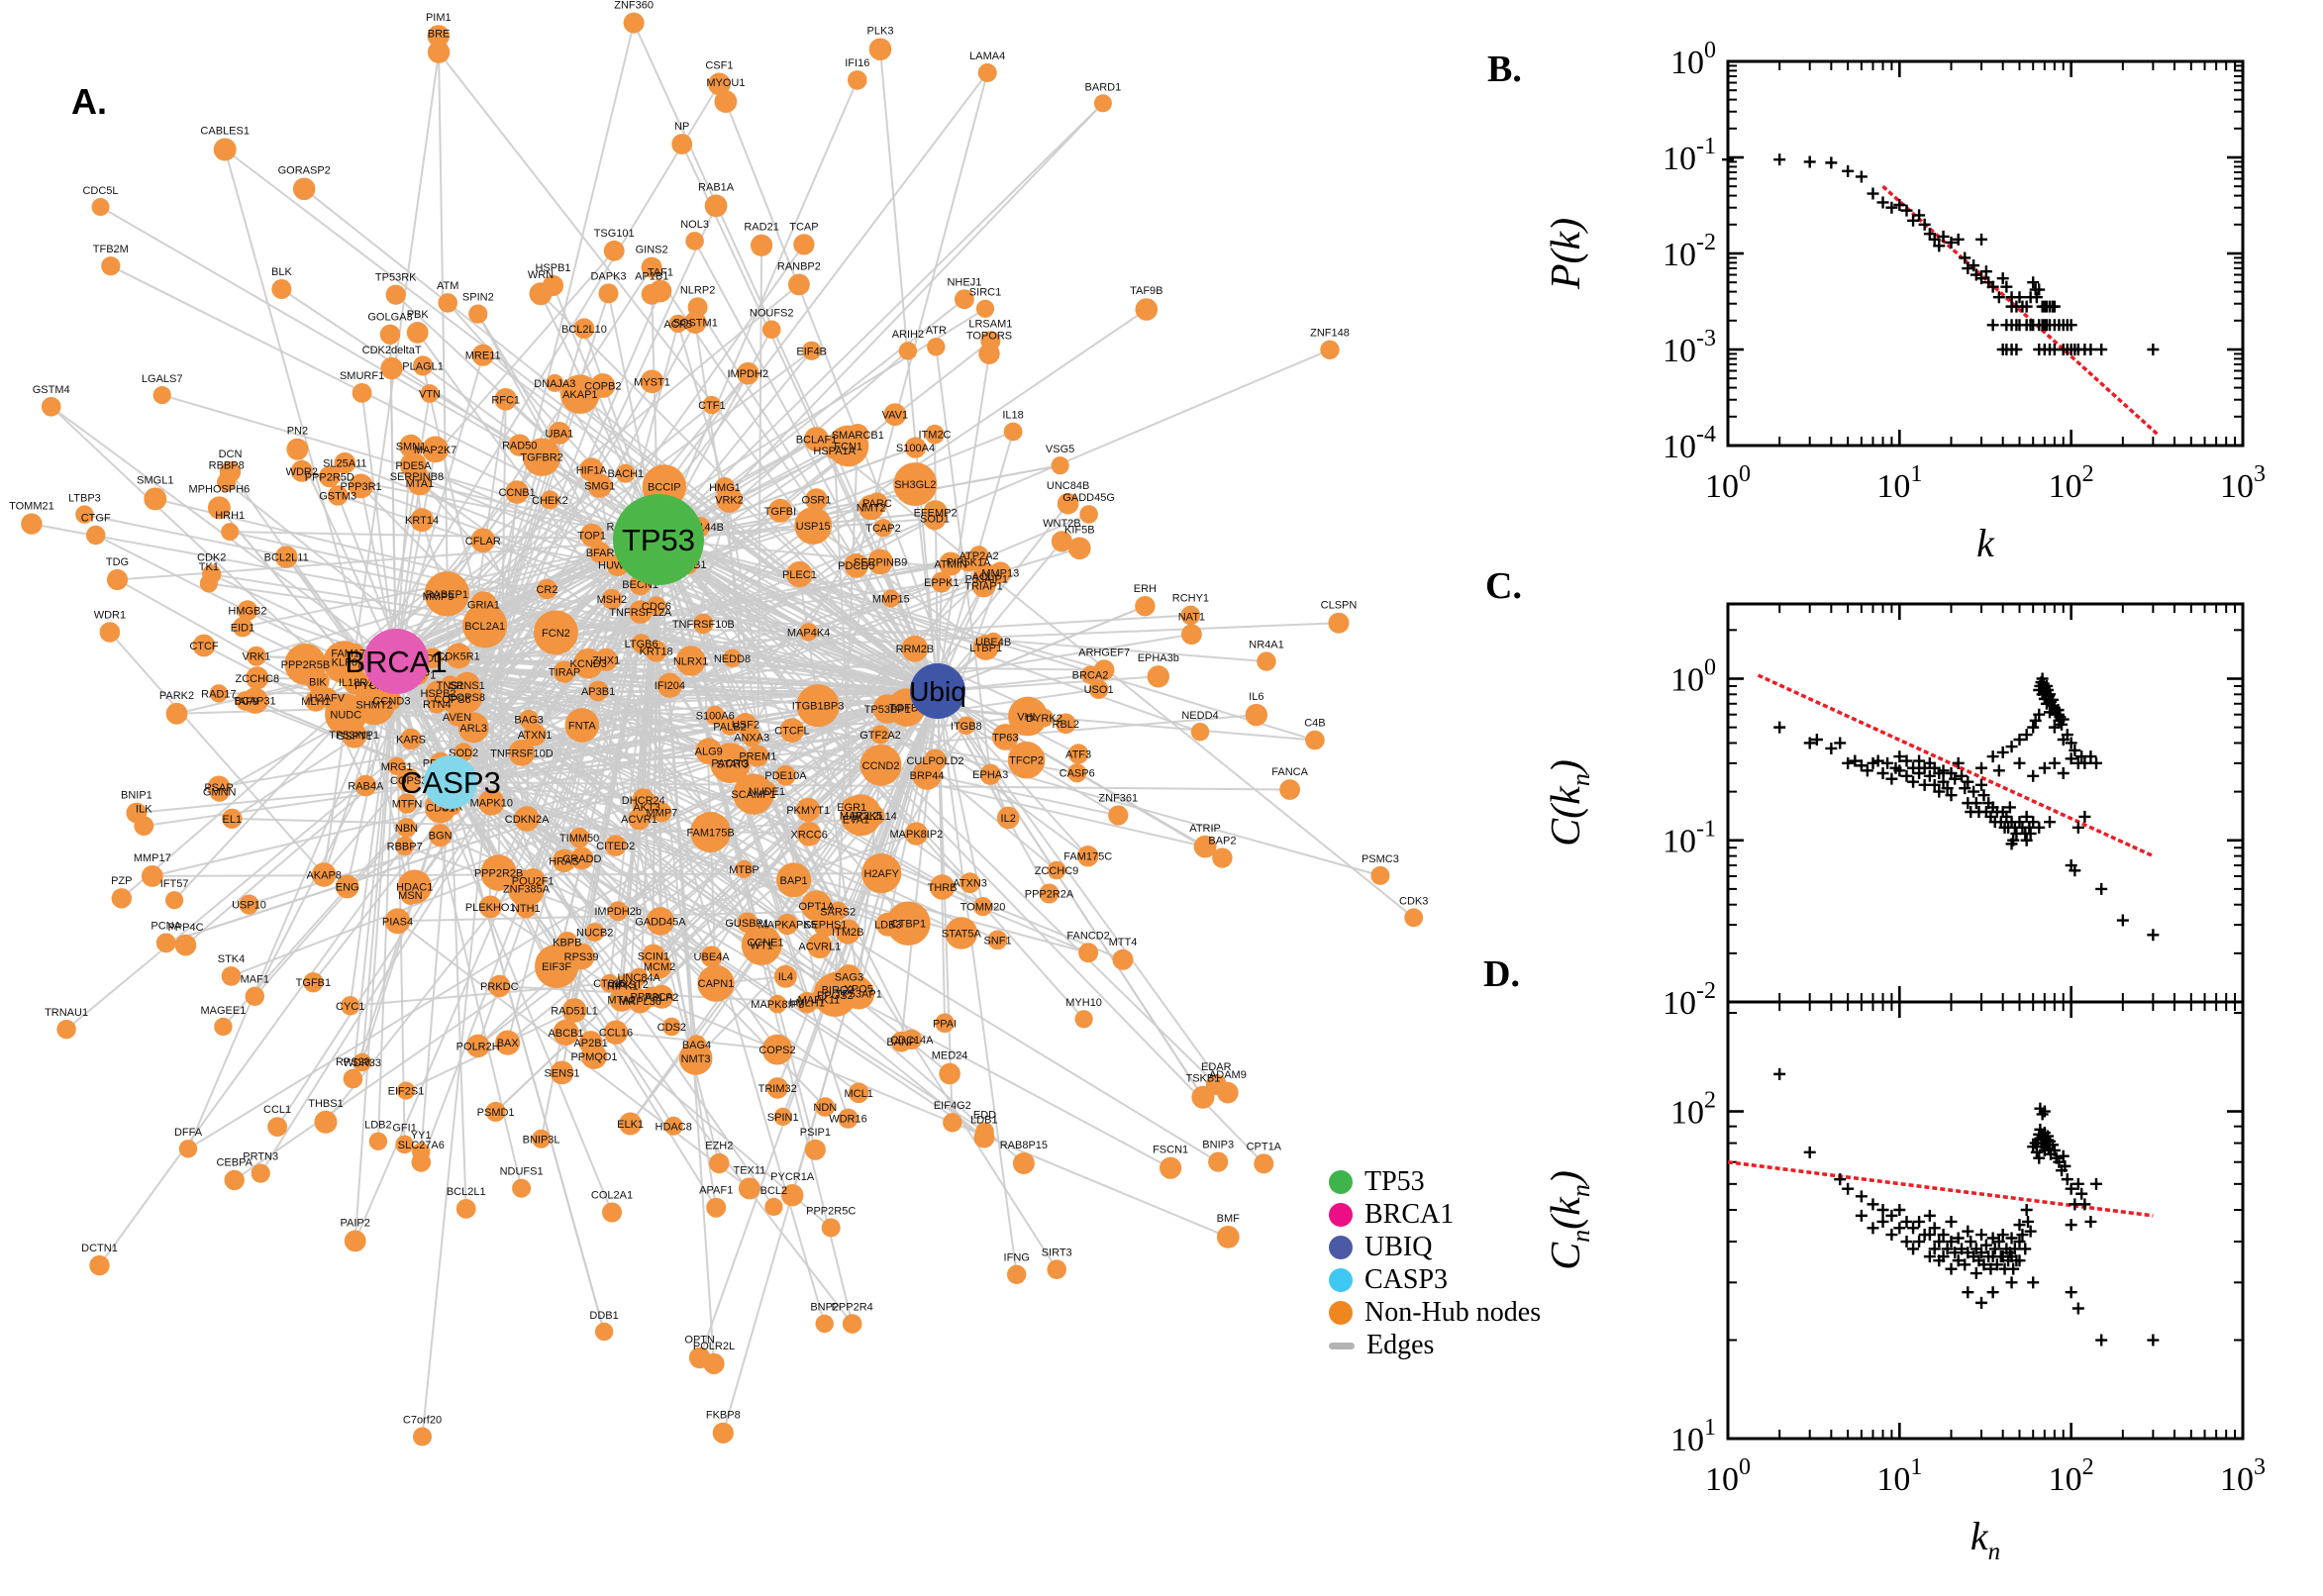 The image size is (2323, 1596). I want to click on network-node-label: TGFBI, so click(780, 512).